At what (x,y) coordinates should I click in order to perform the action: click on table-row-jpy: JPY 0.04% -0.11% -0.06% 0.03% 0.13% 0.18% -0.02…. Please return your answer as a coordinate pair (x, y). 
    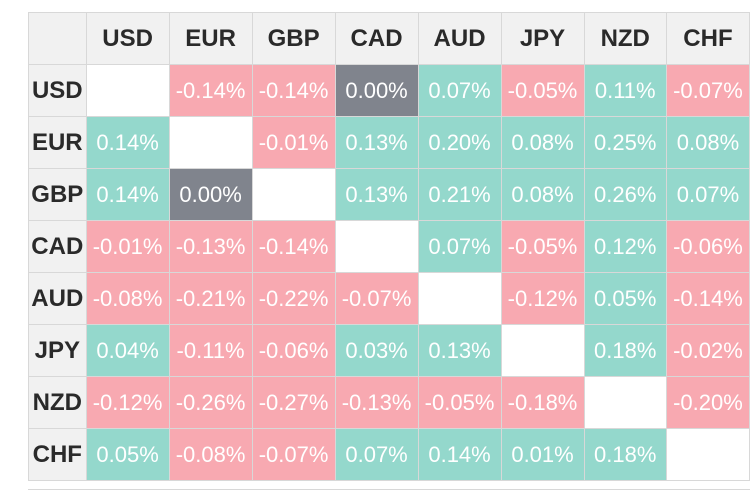
    Looking at the image, I should click on (389, 350).